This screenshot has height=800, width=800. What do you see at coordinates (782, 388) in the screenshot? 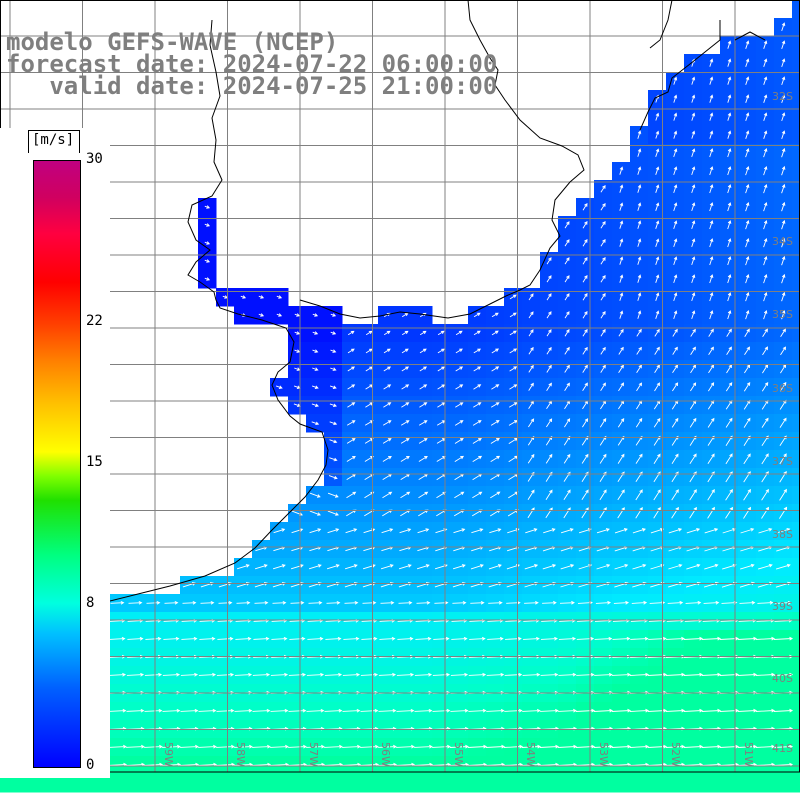
I see `latitude-label: 36S` at bounding box center [782, 388].